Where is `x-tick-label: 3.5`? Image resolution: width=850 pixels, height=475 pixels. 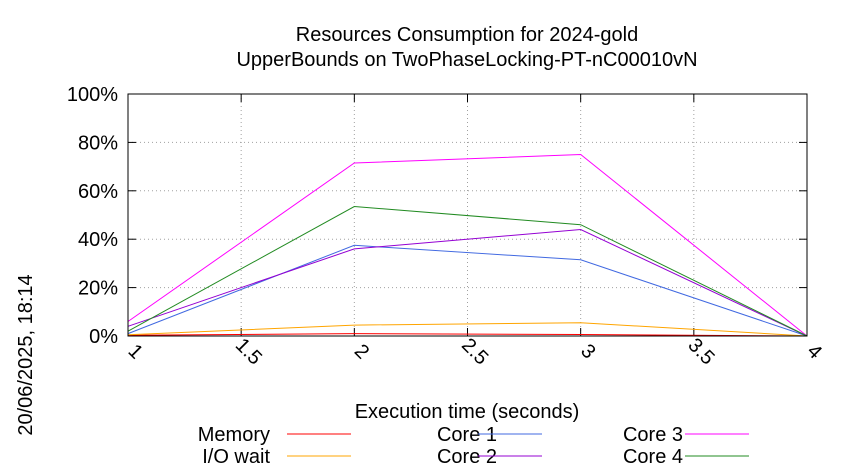 x-tick-label: 3.5 is located at coordinates (700, 351).